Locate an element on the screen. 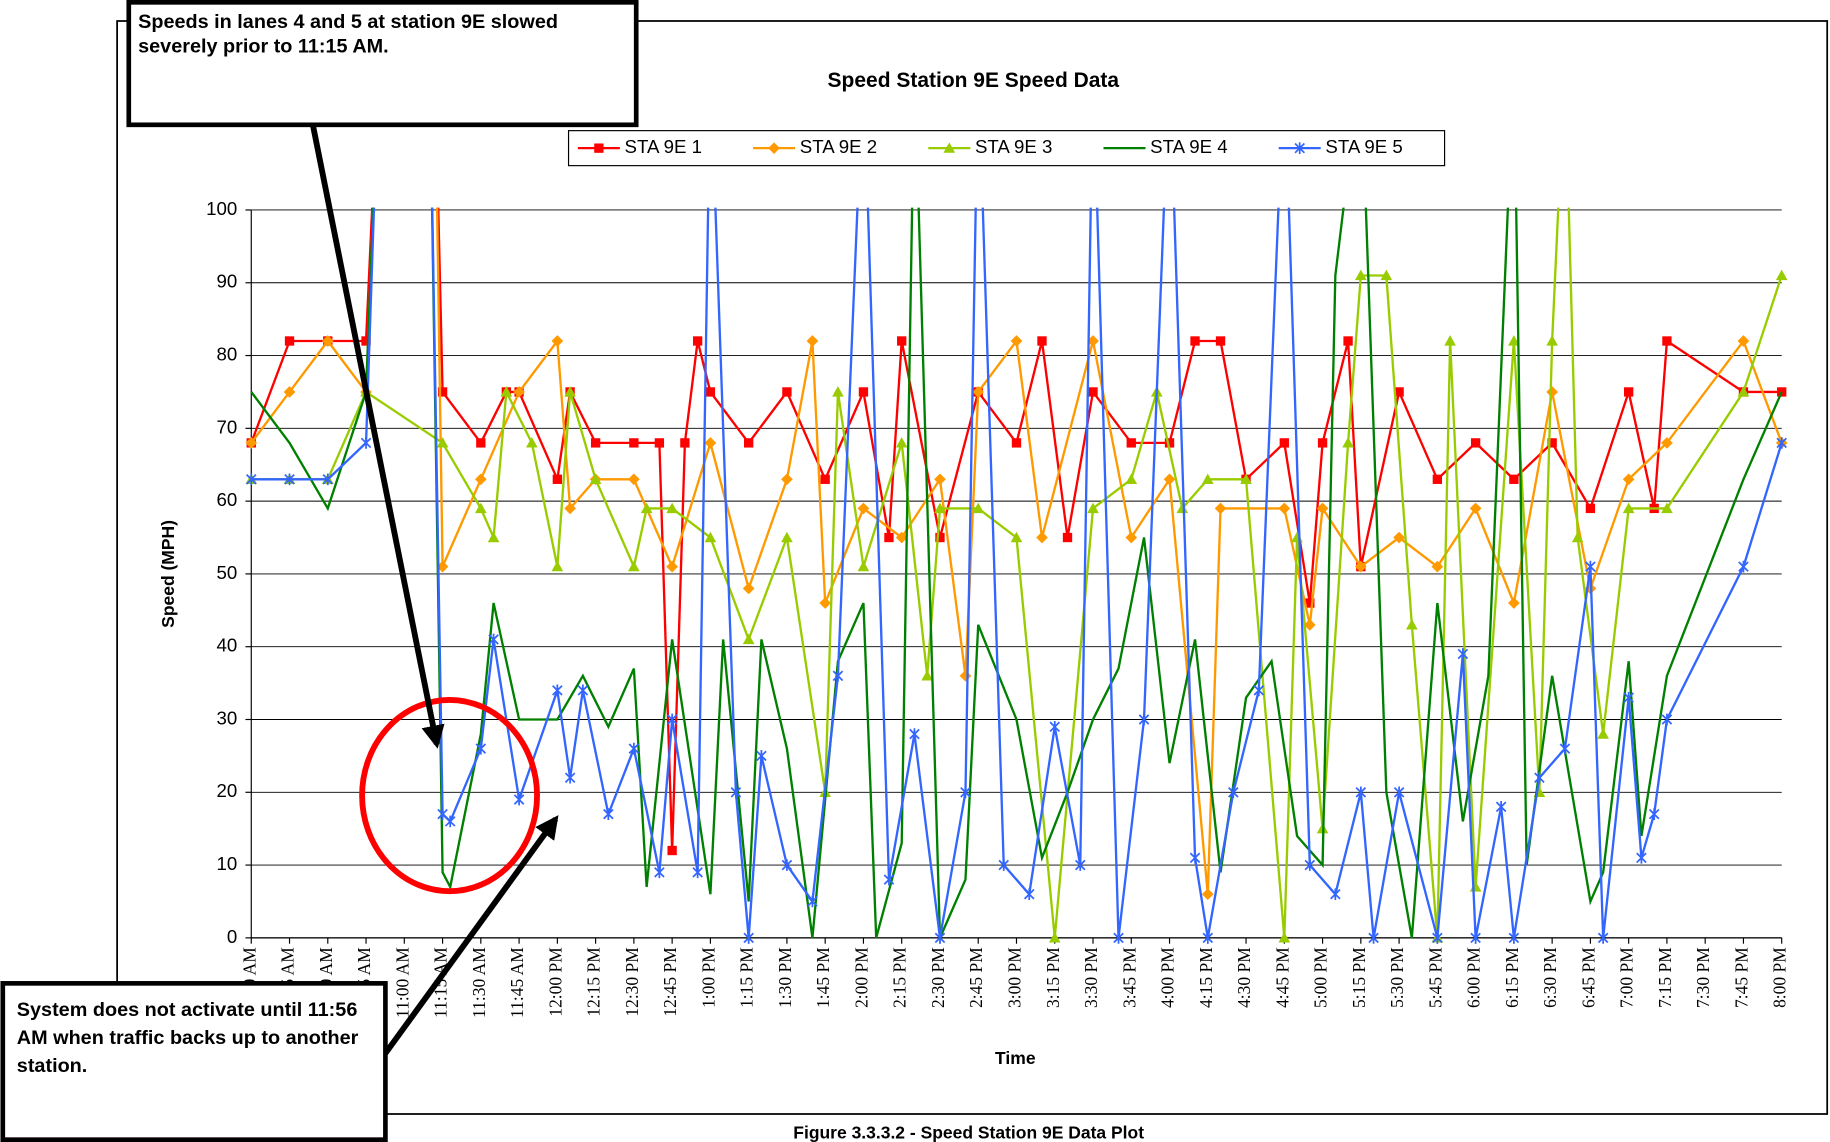 This screenshot has height=1142, width=1830. callout-box is located at coordinates (382, 64).